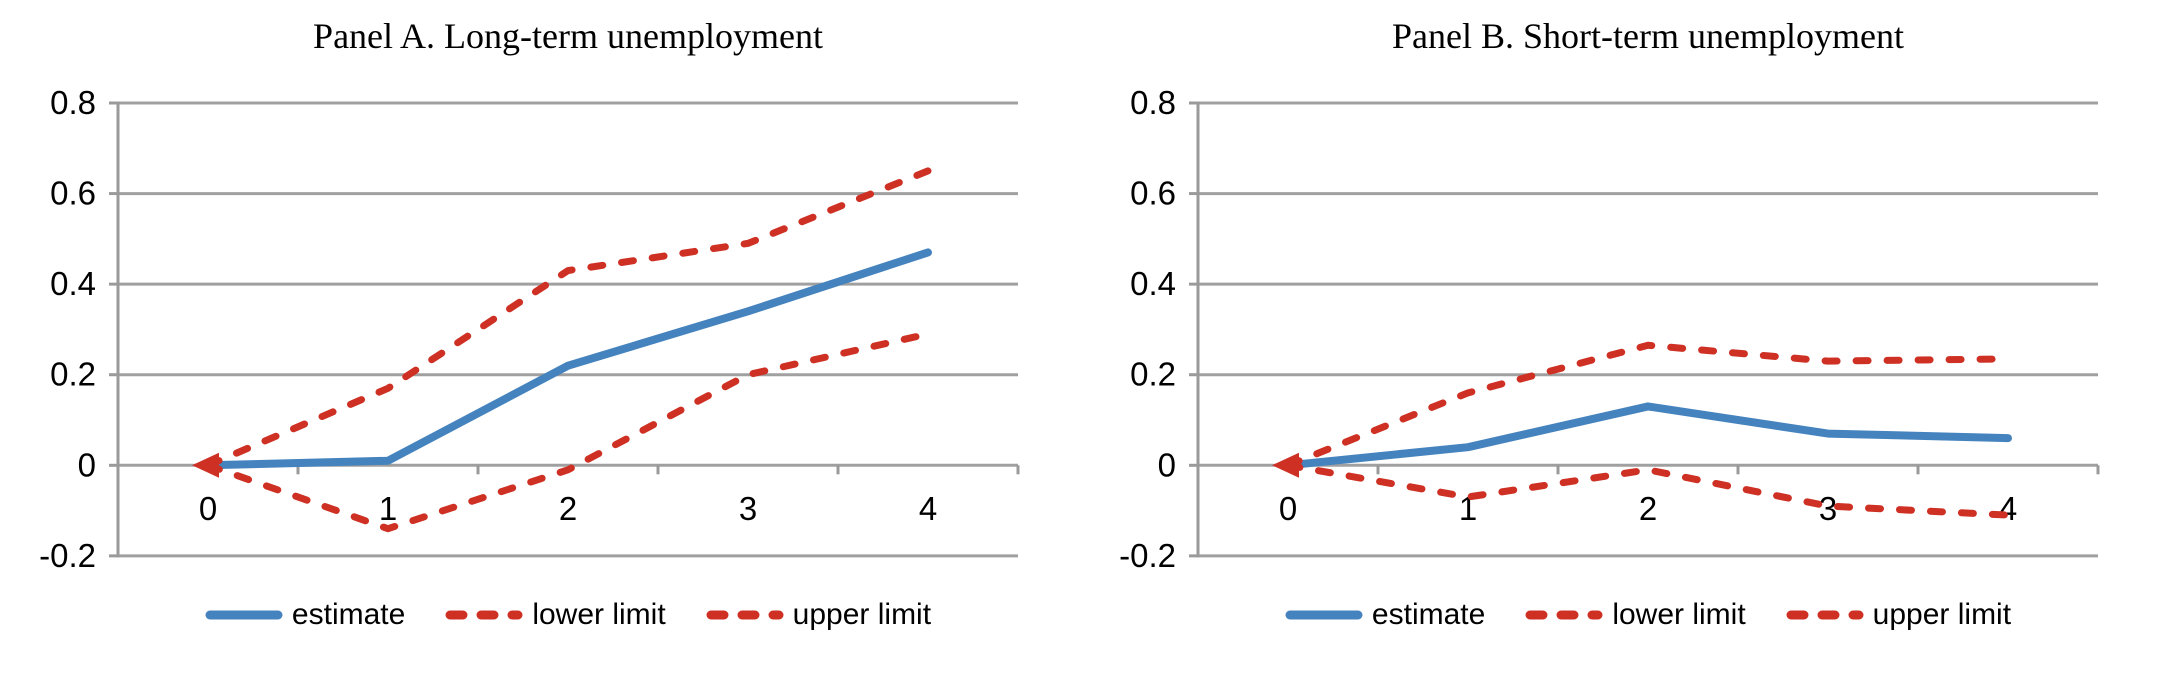 This screenshot has width=2160, height=696. I want to click on x-tick-label: 1, so click(388, 508).